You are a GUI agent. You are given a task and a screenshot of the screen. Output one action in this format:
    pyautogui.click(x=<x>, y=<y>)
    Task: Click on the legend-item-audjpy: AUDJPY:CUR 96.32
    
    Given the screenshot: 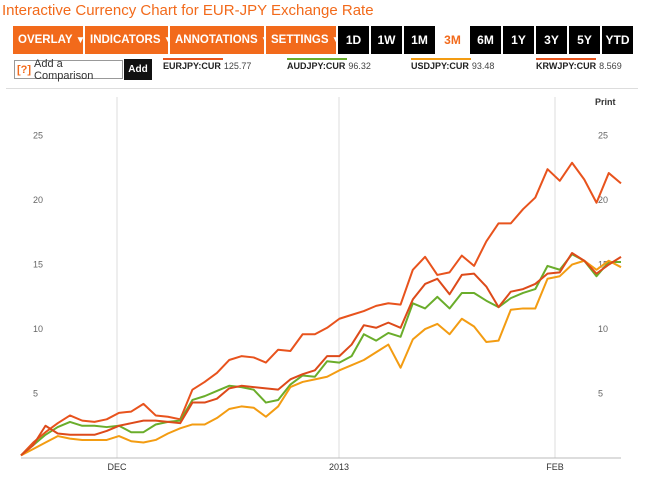 What is the action you would take?
    pyautogui.click(x=329, y=64)
    